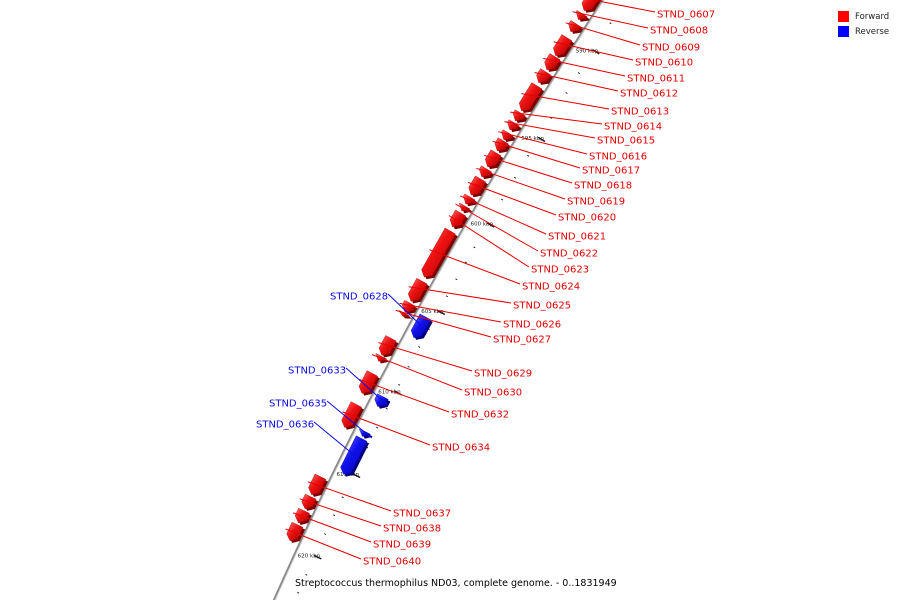  What do you see at coordinates (392, 562) in the screenshot?
I see `gene-label-stnd-0640: STND_0640` at bounding box center [392, 562].